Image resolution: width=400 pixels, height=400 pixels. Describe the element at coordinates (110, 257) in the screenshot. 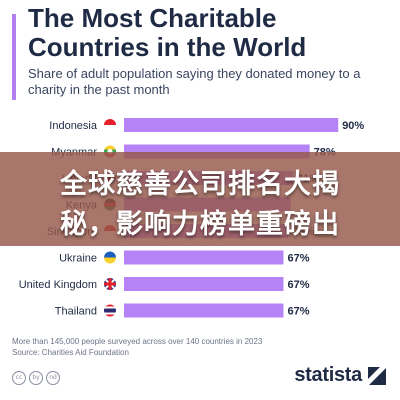

I see `ukraine-flag` at that location.